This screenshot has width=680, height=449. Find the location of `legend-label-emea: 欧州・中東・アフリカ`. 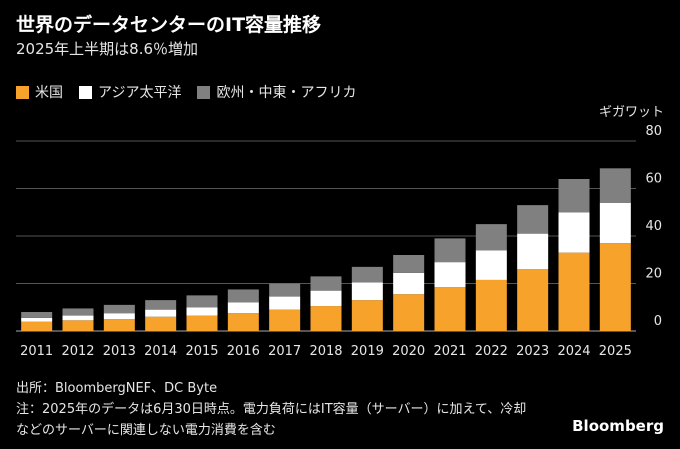

legend-label-emea: 欧州・中東・アフリカ is located at coordinates (286, 93).